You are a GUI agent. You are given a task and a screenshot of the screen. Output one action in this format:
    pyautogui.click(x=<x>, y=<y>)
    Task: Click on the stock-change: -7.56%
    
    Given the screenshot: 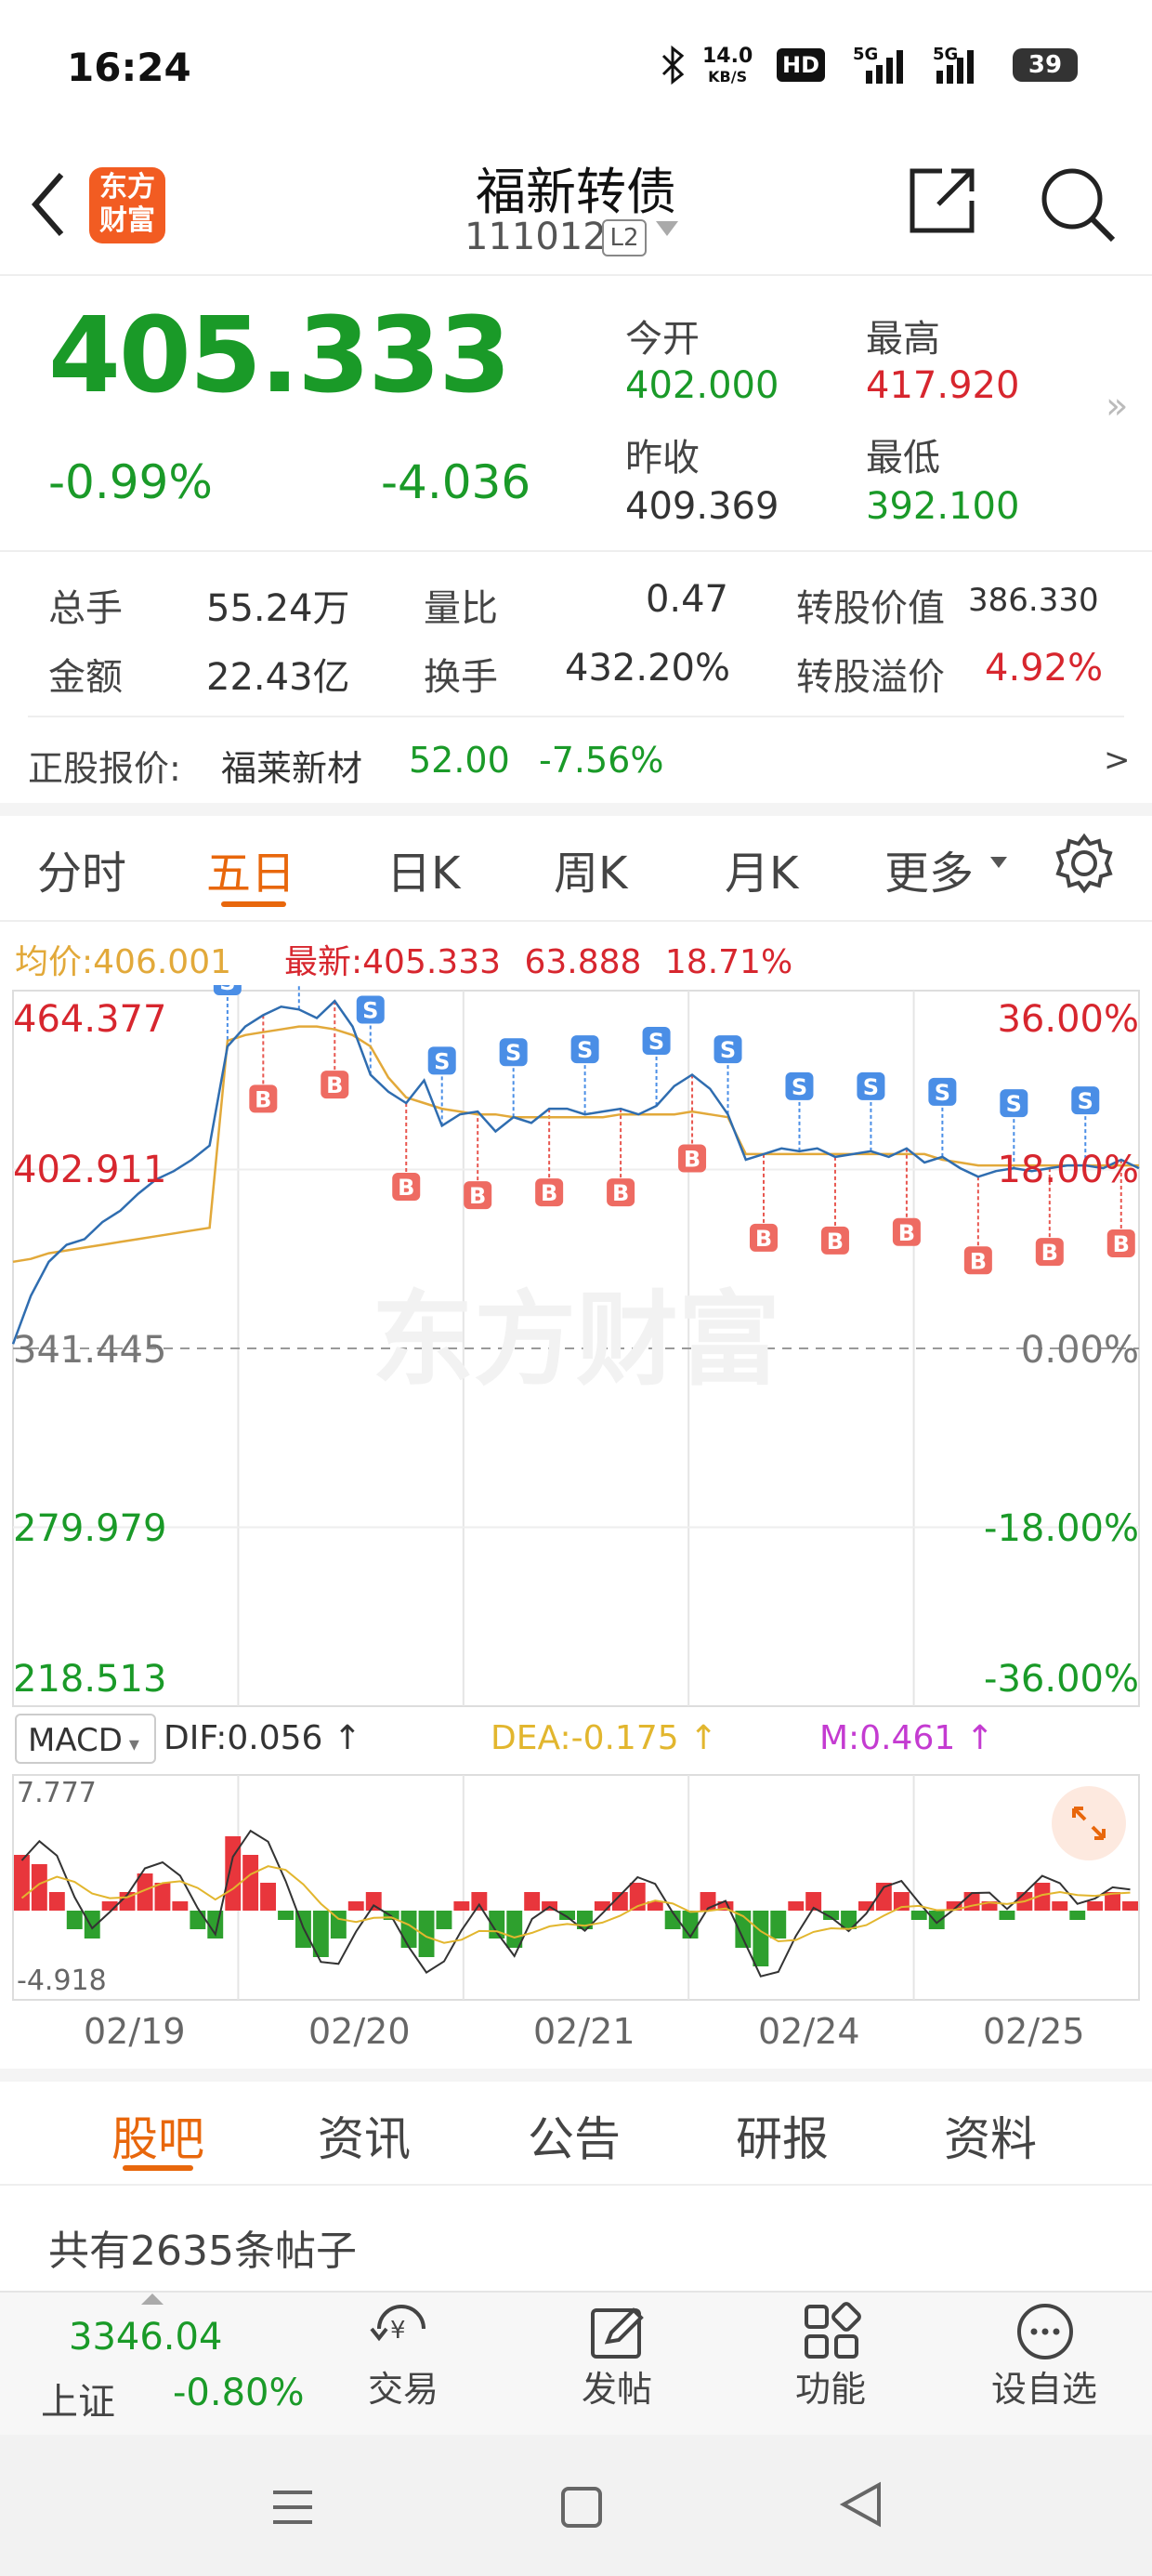 What is the action you would take?
    pyautogui.click(x=601, y=760)
    